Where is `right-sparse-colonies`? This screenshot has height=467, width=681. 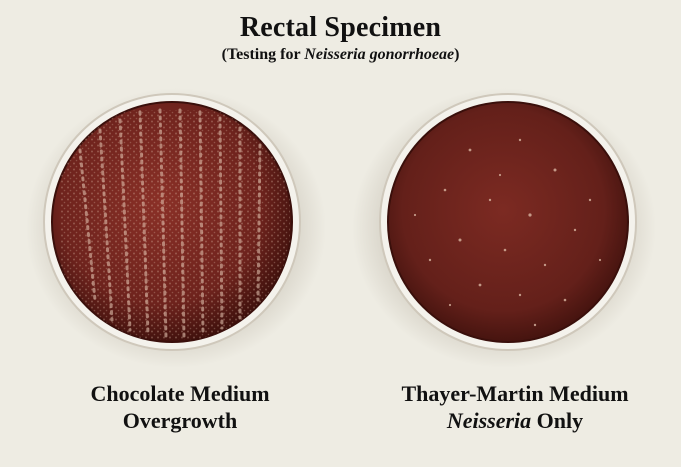 right-sparse-colonies is located at coordinates (507, 232).